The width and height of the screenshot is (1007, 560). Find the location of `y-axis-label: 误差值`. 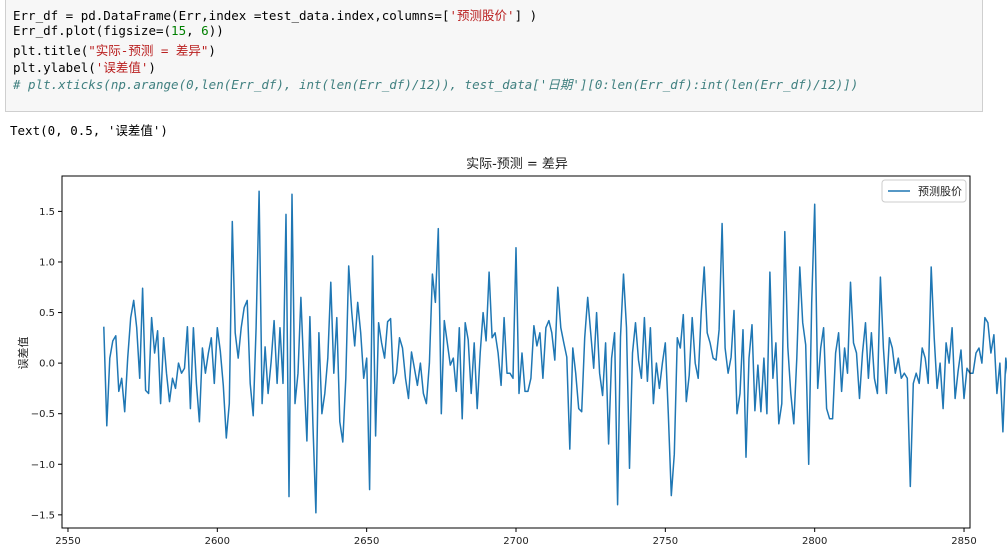

y-axis-label: 误差值 is located at coordinates (23, 353).